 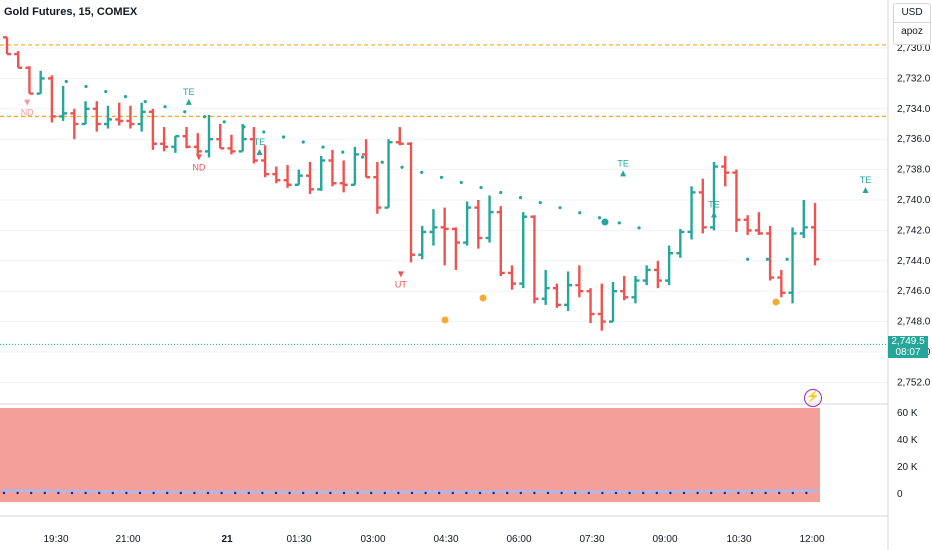 I want to click on time-tick-label: 21, so click(x=227, y=539).